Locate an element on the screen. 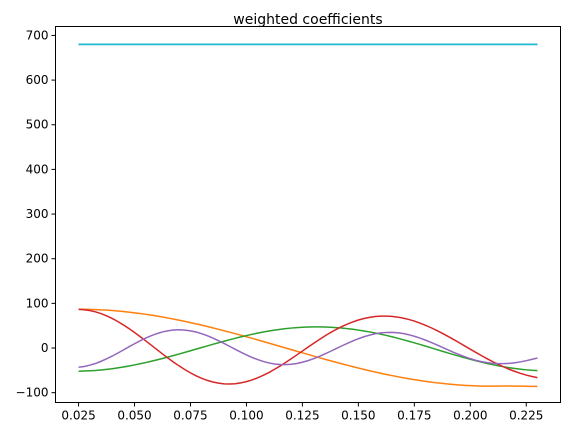  x-tick-label: 0.125 is located at coordinates (302, 416).